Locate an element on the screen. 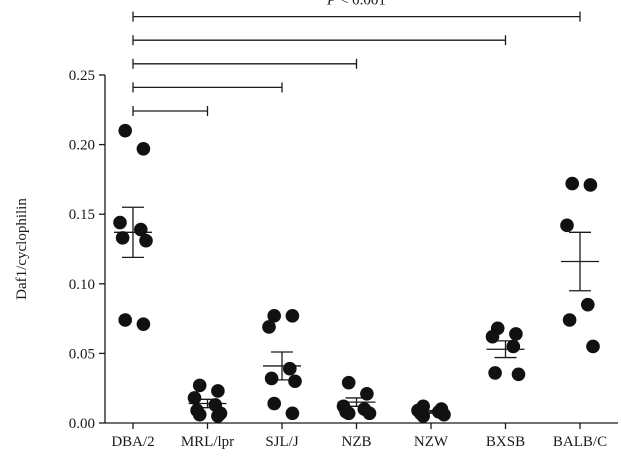 The image size is (621, 458). y-axis-title: Daf1/cyclophilin is located at coordinates (22, 249).